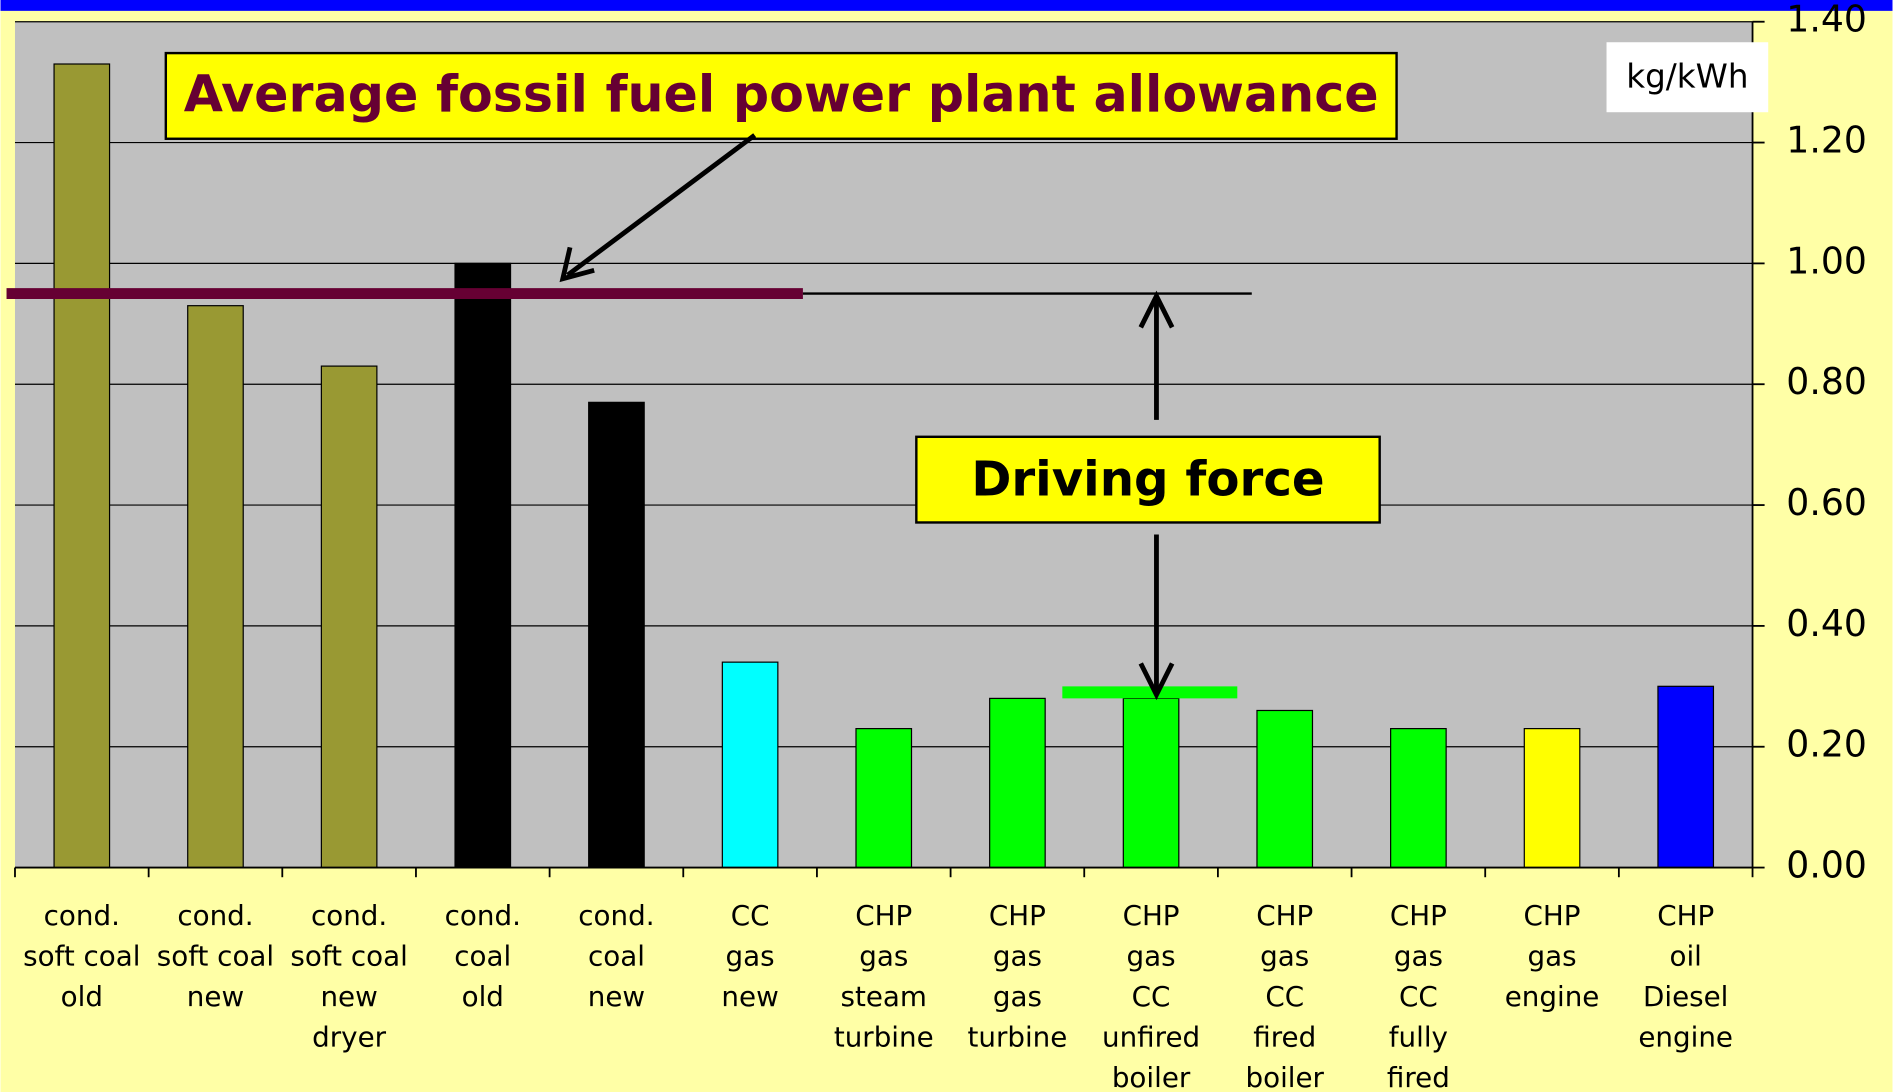  I want to click on unit-label: kg/kWh, so click(1687, 76).